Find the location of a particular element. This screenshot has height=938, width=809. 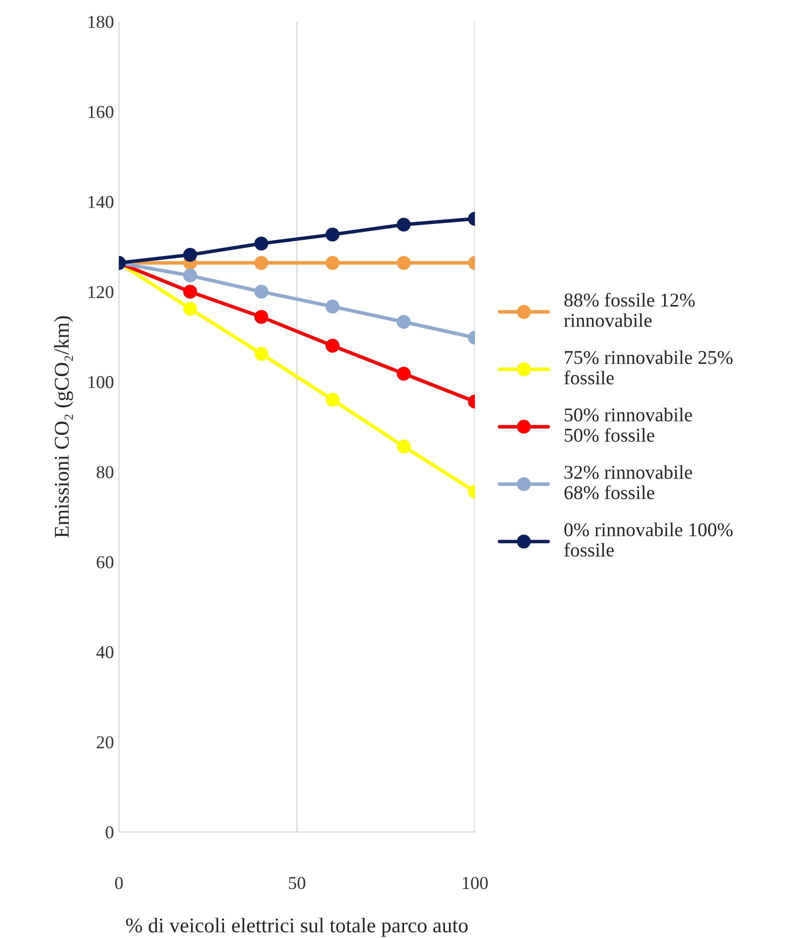

x-axis-title: % di veicoli elettrici sul totale parco auto is located at coordinates (297, 927).